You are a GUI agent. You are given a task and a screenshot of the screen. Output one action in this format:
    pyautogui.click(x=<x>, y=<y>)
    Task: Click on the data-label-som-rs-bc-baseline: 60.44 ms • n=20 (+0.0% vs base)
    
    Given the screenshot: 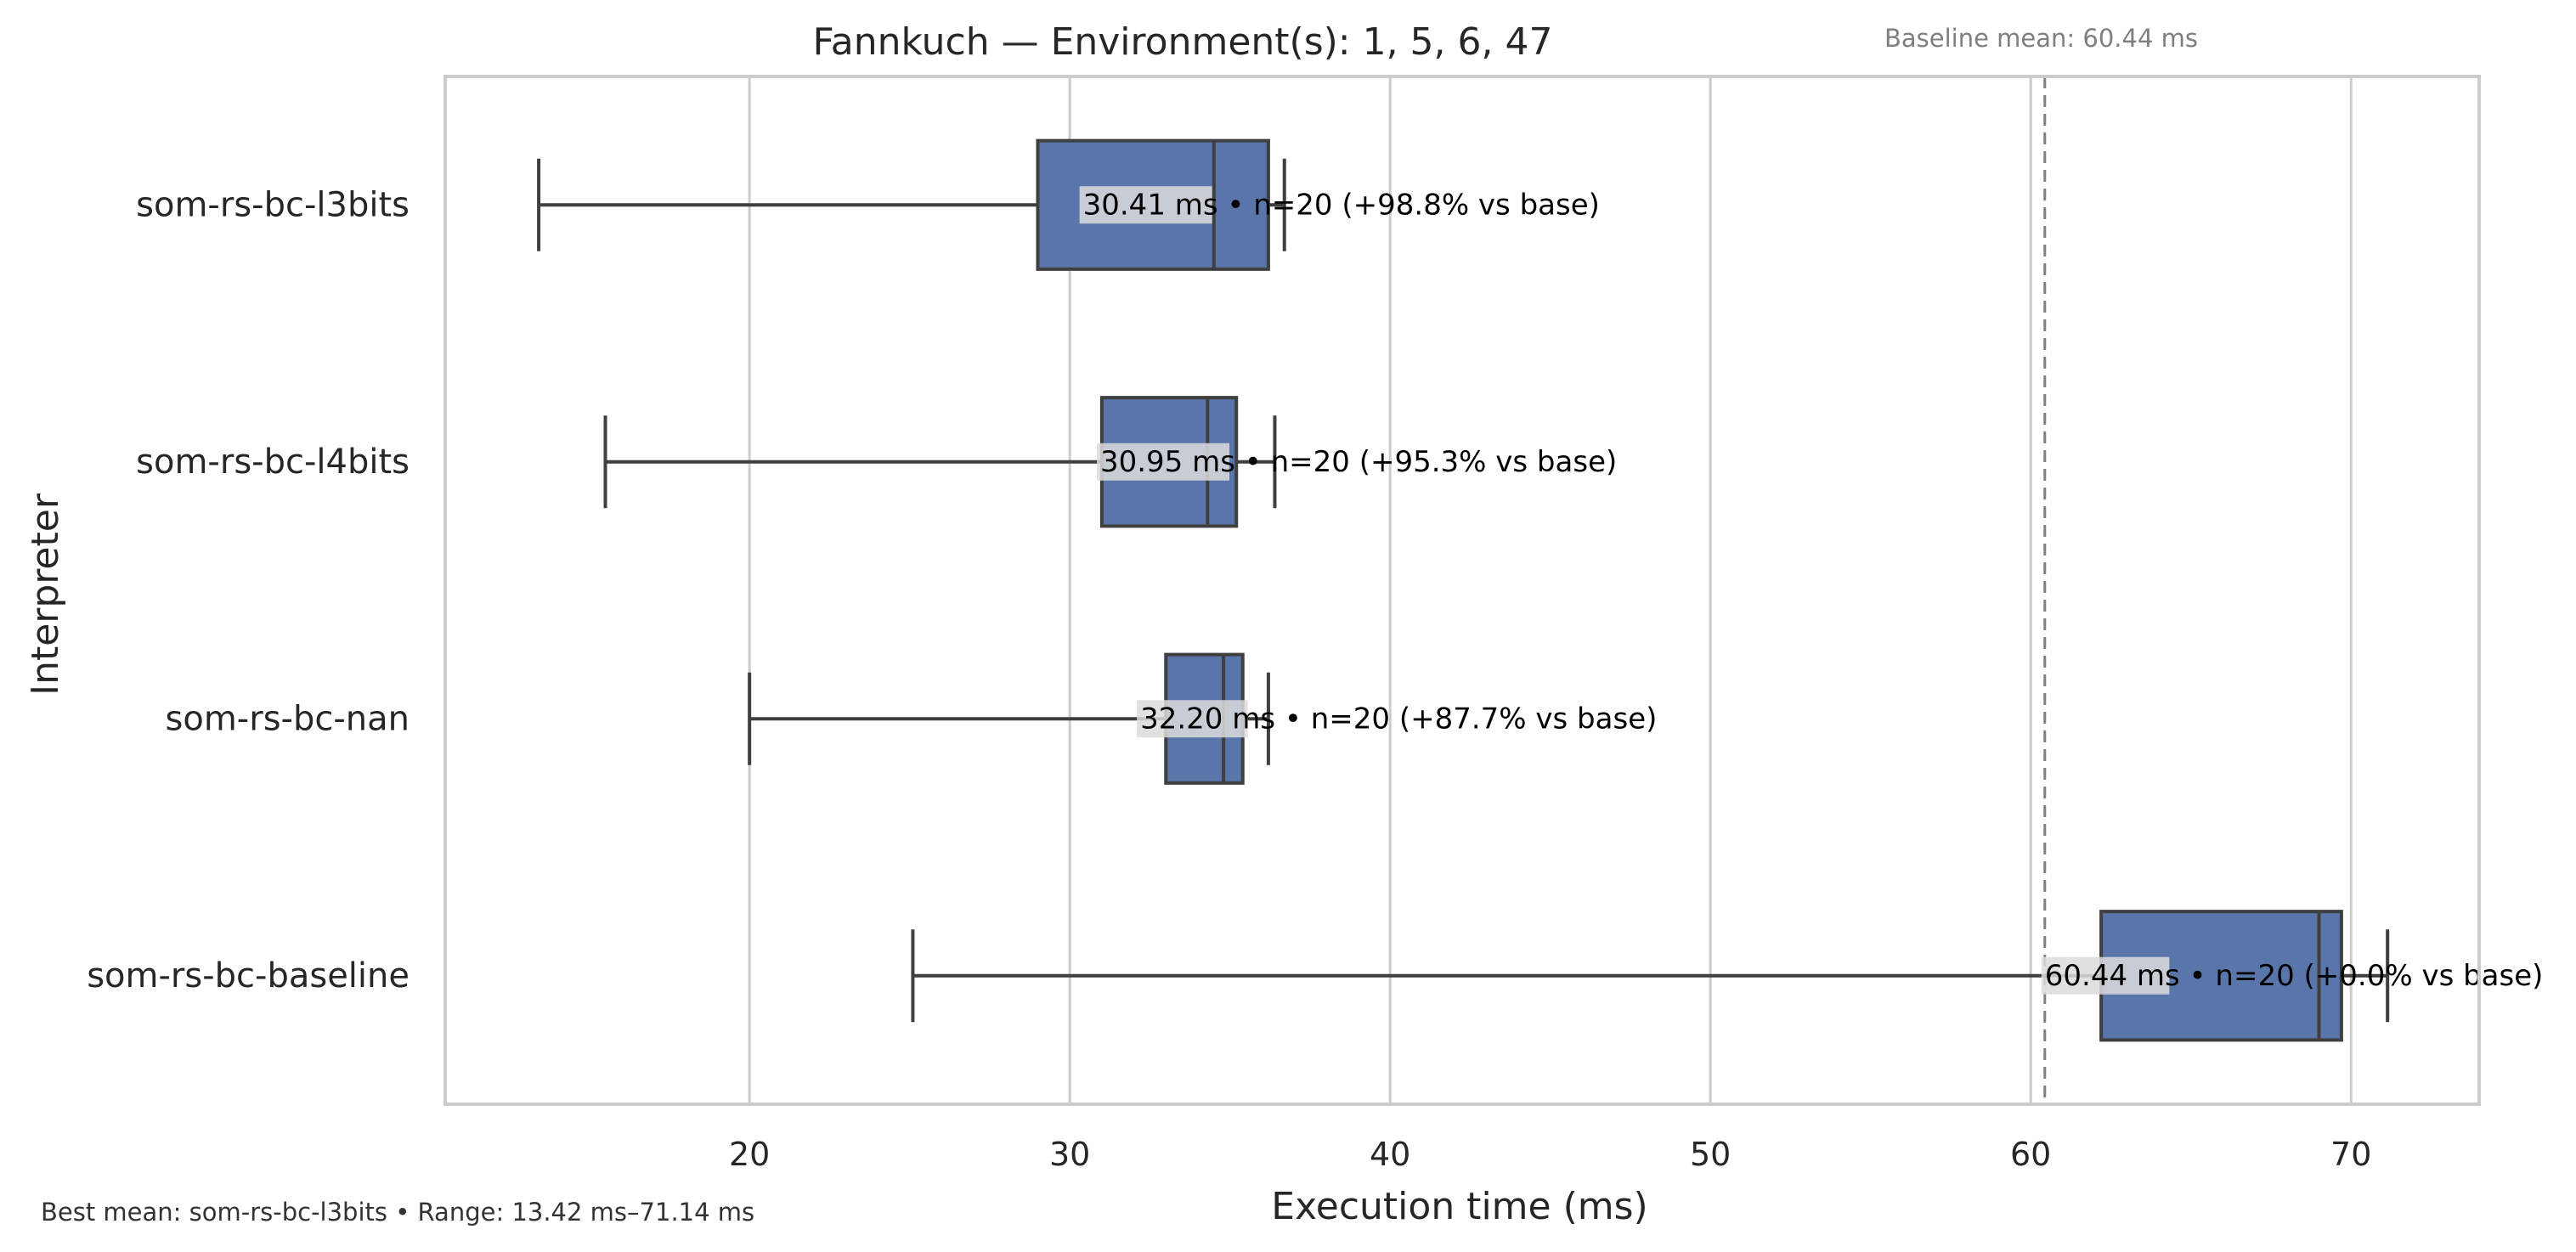 What is the action you would take?
    pyautogui.click(x=2292, y=975)
    